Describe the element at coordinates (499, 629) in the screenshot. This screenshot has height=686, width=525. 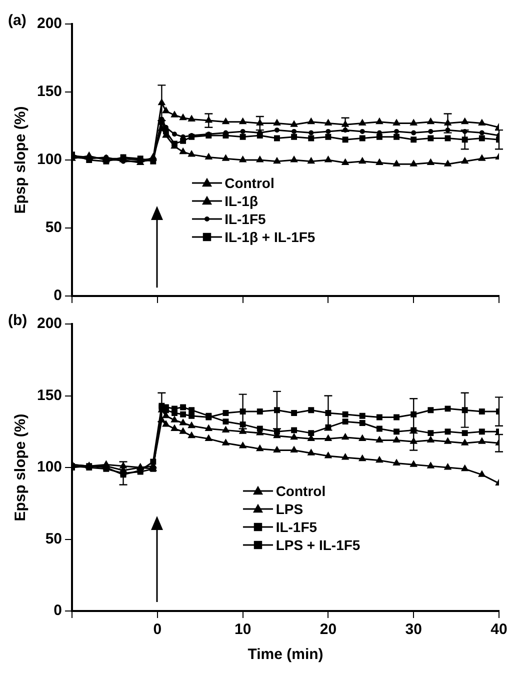
I see `x-tick-label: 40` at that location.